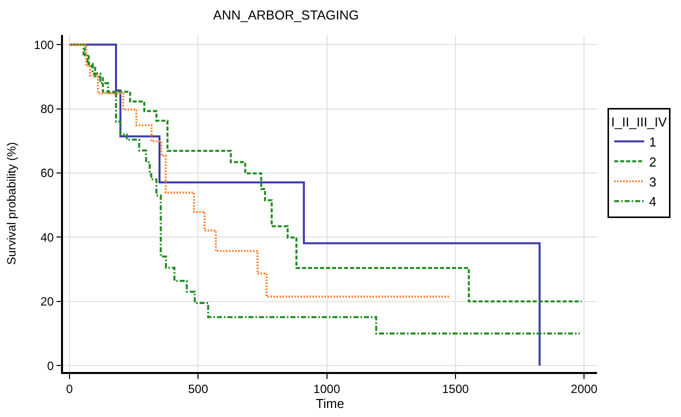 The width and height of the screenshot is (681, 417). What do you see at coordinates (652, 162) in the screenshot?
I see `legend-label: 2` at bounding box center [652, 162].